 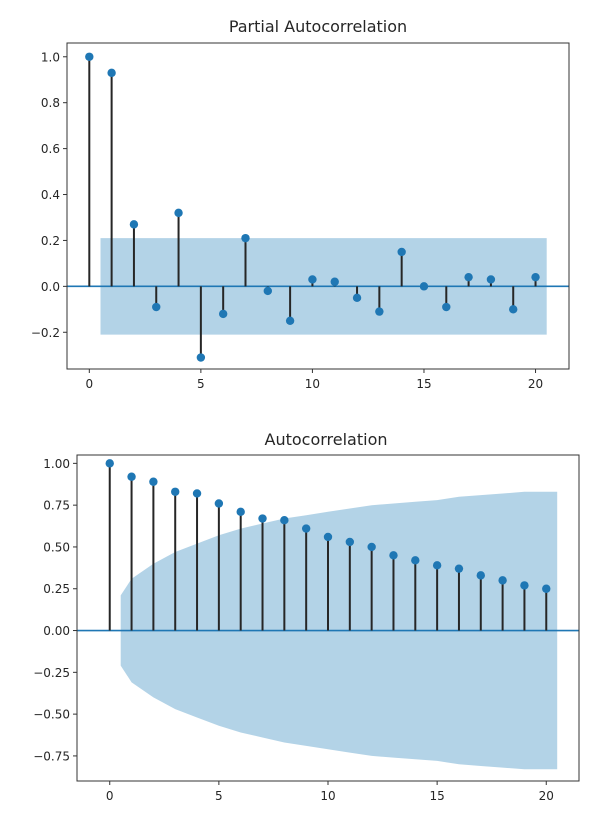 I want to click on acf-x-tick-label: 20, so click(x=546, y=796).